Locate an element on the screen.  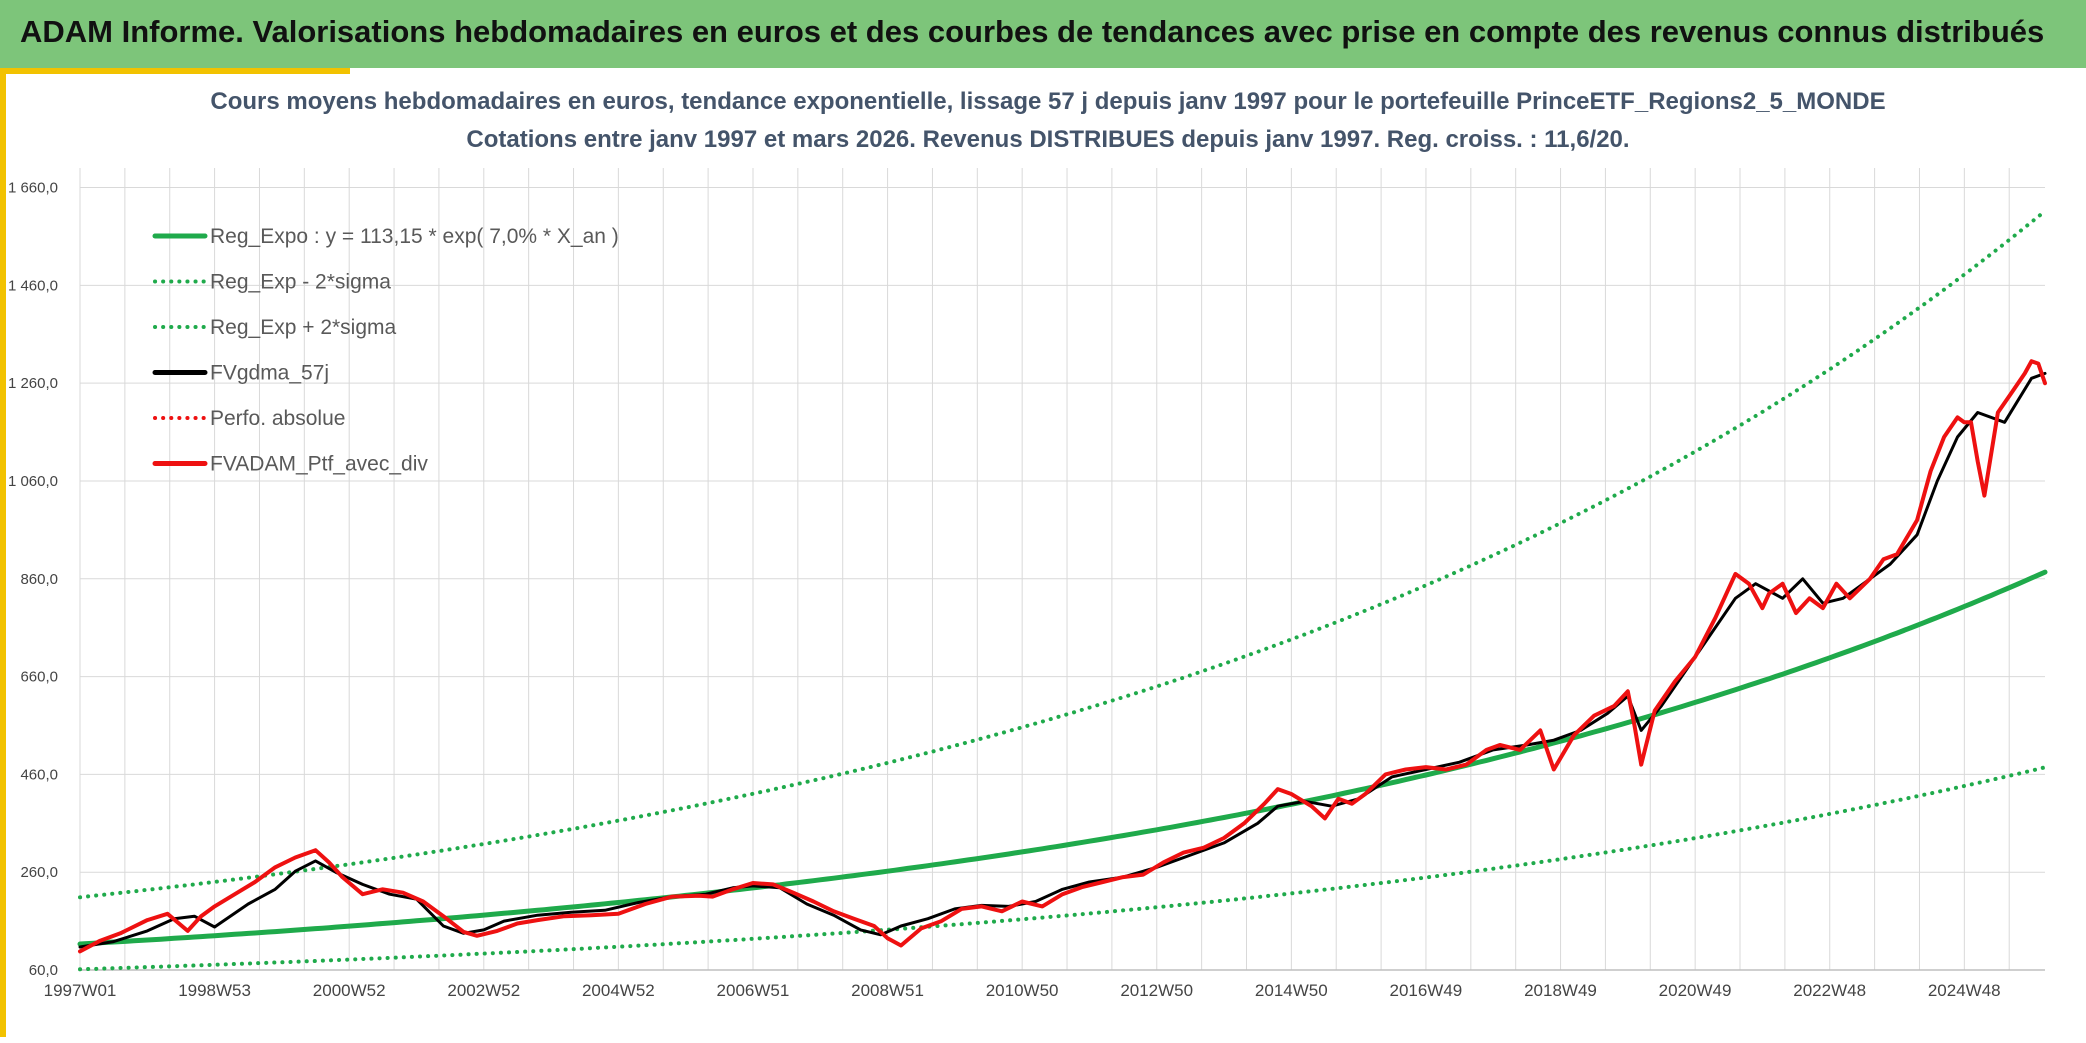
y-tick-label: 660,0 is located at coordinates (39, 677).